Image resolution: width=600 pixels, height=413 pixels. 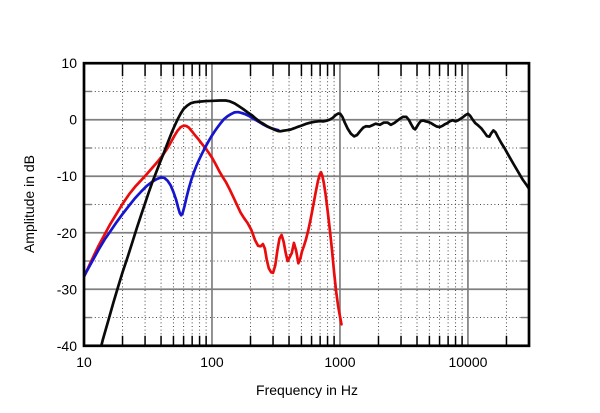 I want to click on blue-curve, so click(x=182, y=194).